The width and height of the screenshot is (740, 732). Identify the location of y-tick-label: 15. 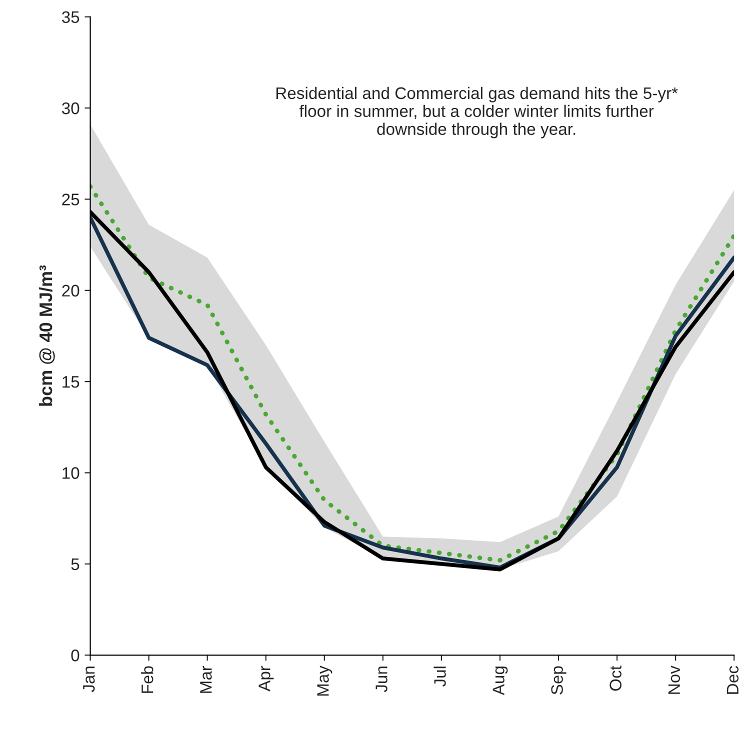
(71, 382).